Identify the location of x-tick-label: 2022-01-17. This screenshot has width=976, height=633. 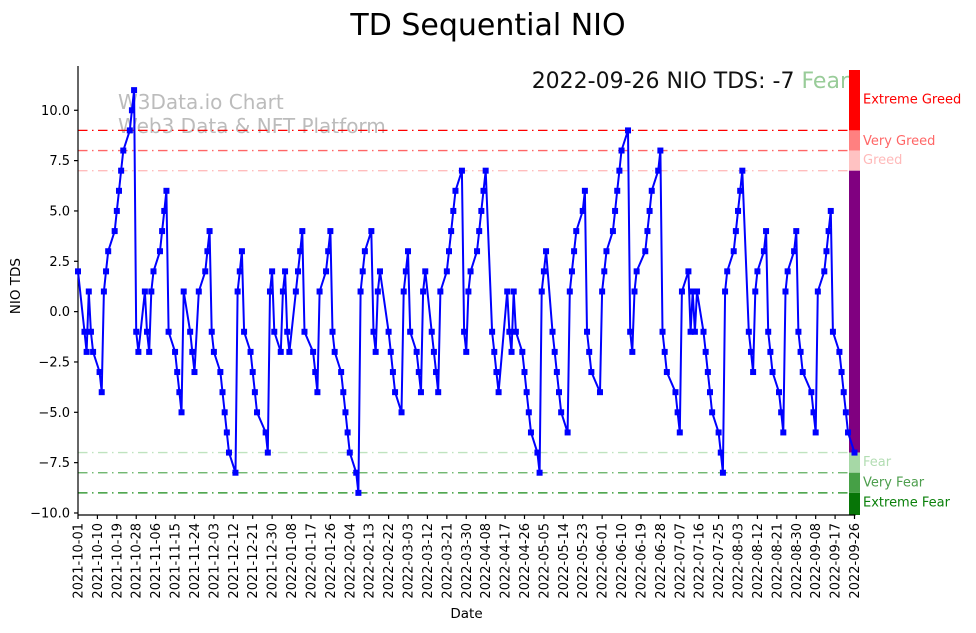
(311, 561).